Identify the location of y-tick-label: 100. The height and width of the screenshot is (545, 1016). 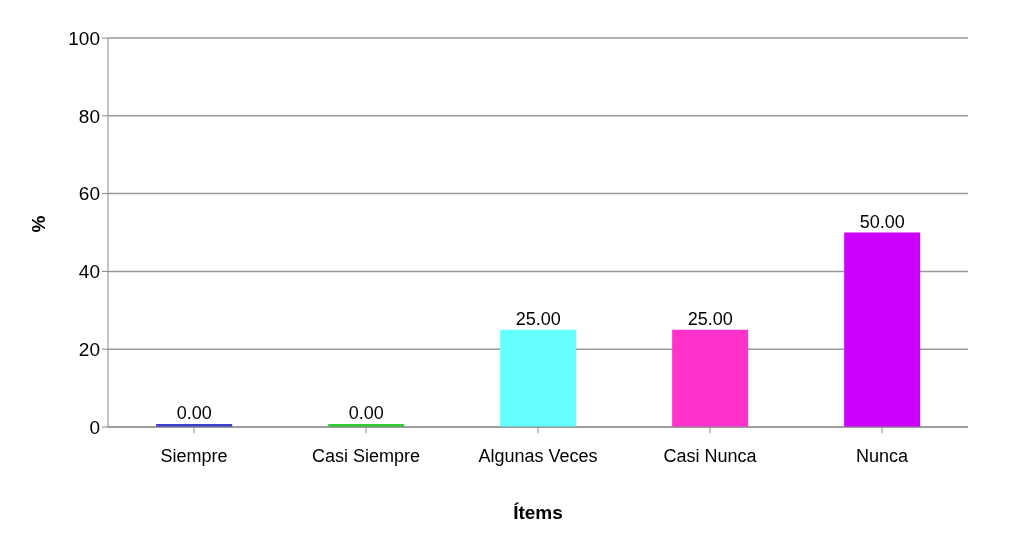
(84, 38).